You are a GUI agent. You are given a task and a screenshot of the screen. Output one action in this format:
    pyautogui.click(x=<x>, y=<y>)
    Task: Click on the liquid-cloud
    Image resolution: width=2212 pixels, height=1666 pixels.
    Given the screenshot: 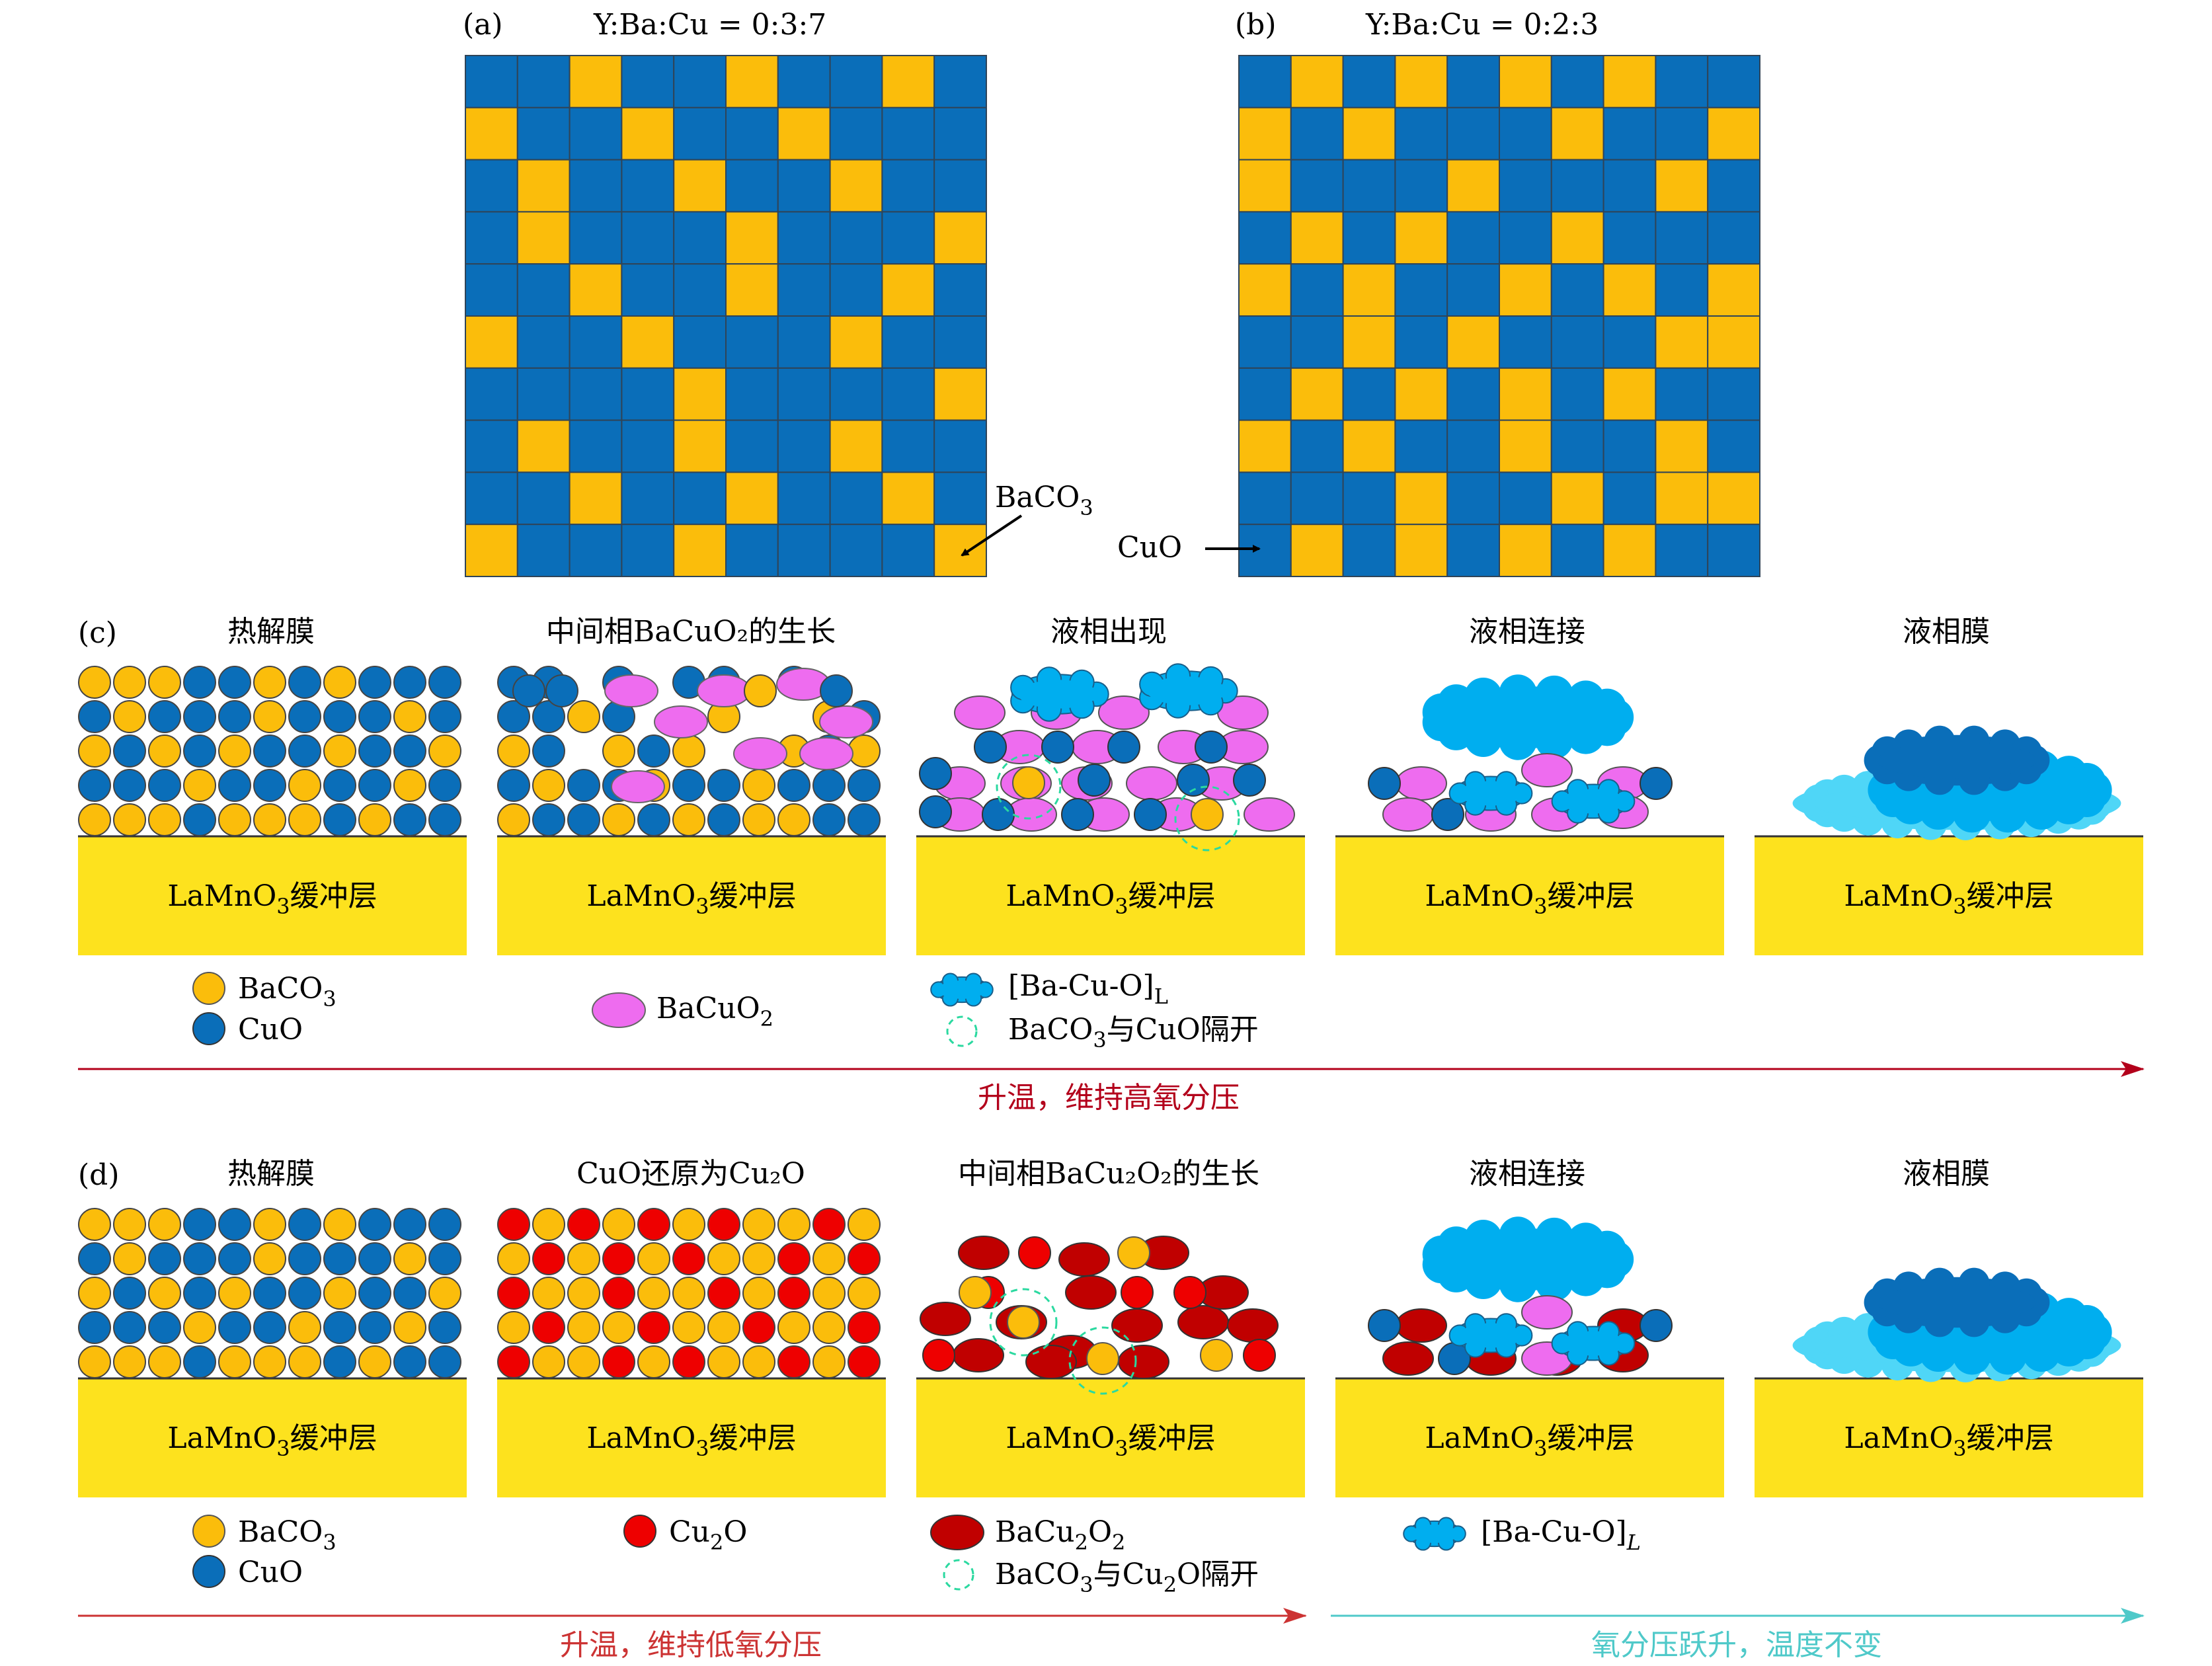 What is the action you would take?
    pyautogui.click(x=1188, y=691)
    